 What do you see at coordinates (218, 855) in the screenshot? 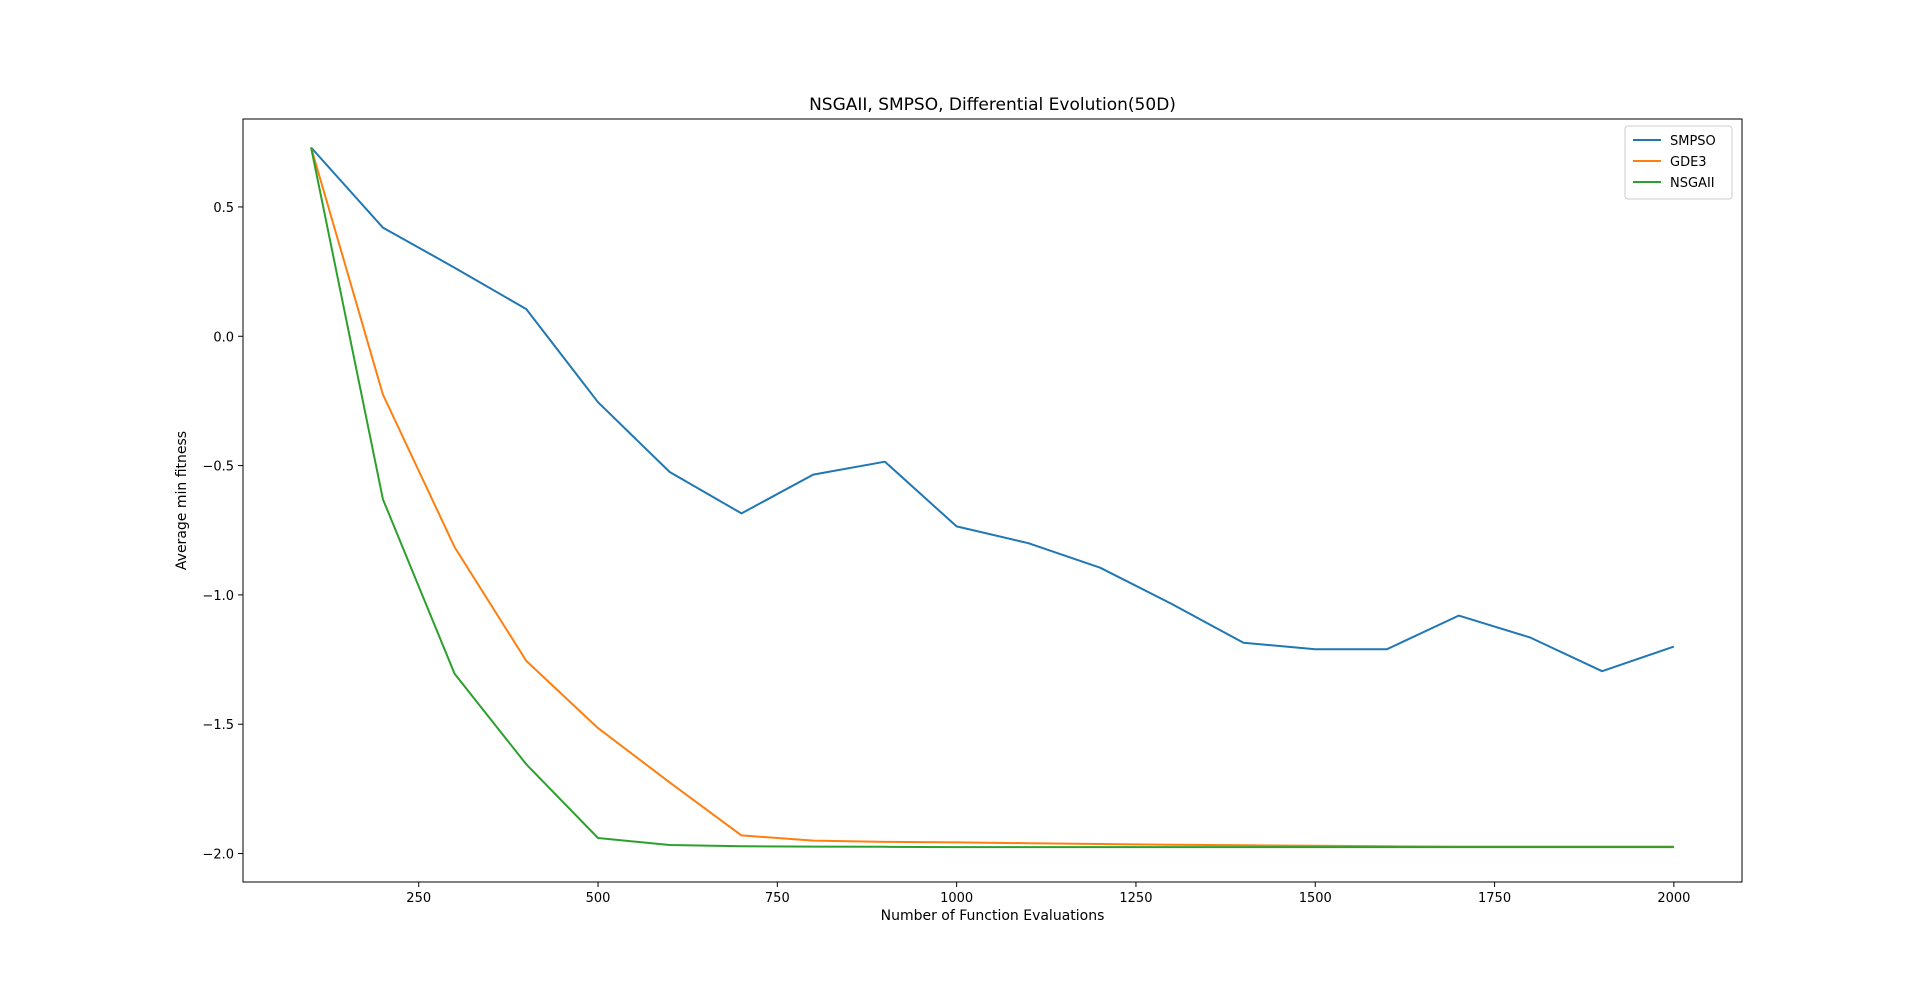
I see `y-tick-label: −2.0` at bounding box center [218, 855].